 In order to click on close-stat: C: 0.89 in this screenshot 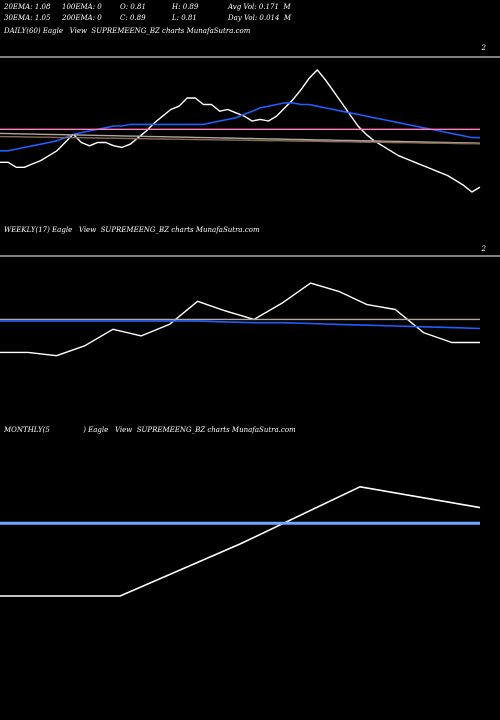, I will do `click(133, 18)`.